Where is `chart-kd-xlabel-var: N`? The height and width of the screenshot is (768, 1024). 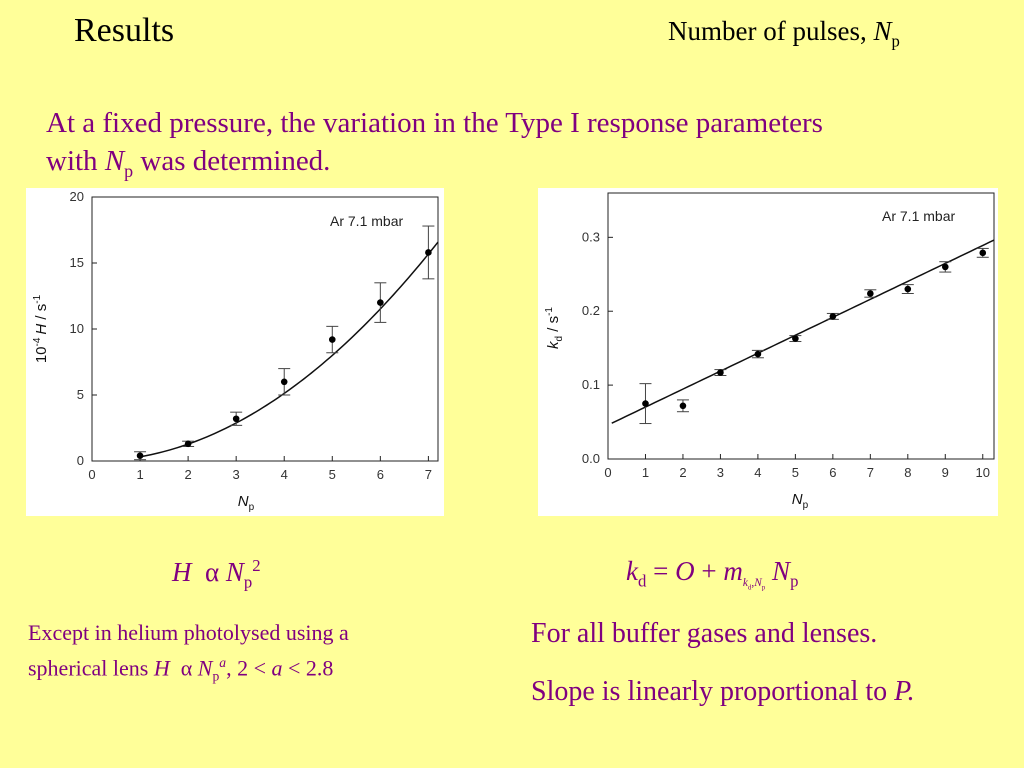 chart-kd-xlabel-var: N is located at coordinates (797, 499).